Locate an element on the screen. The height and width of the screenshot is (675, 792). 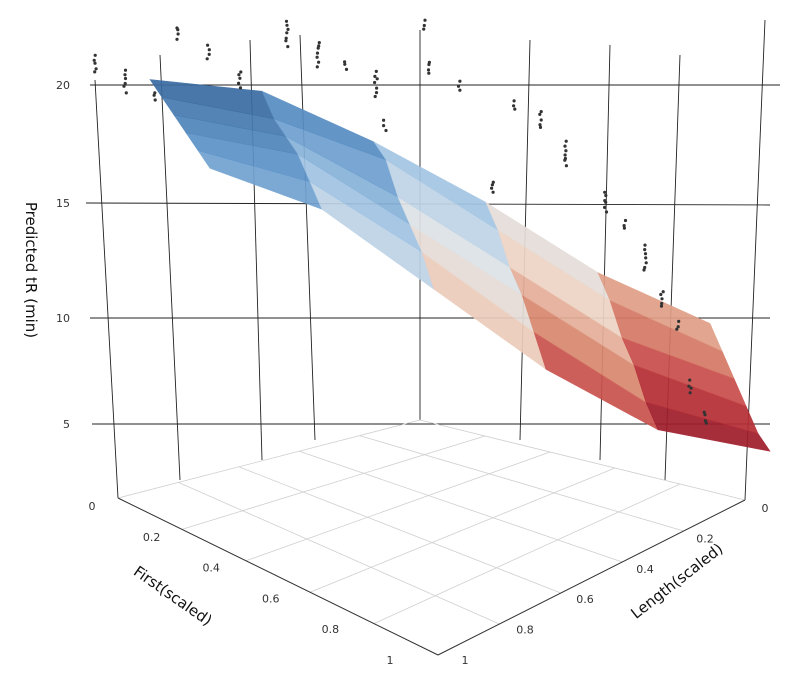
z-tick-label: 10 is located at coordinates (63, 318).